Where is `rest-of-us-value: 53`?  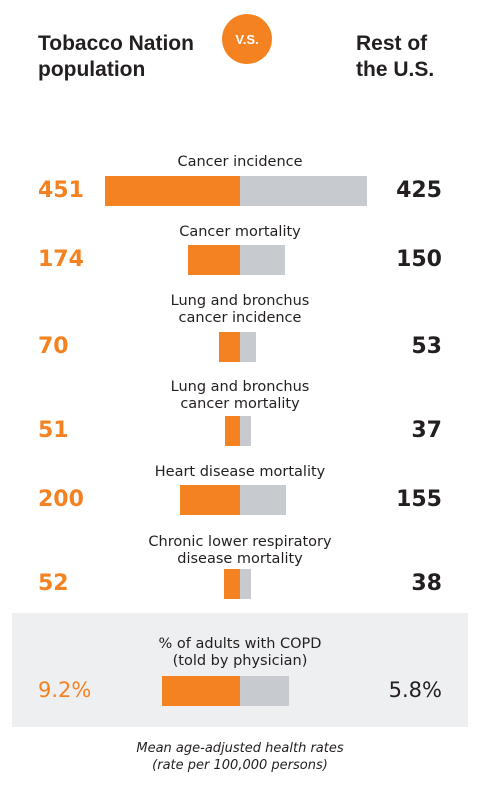
rest-of-us-value: 53 is located at coordinates (426, 346).